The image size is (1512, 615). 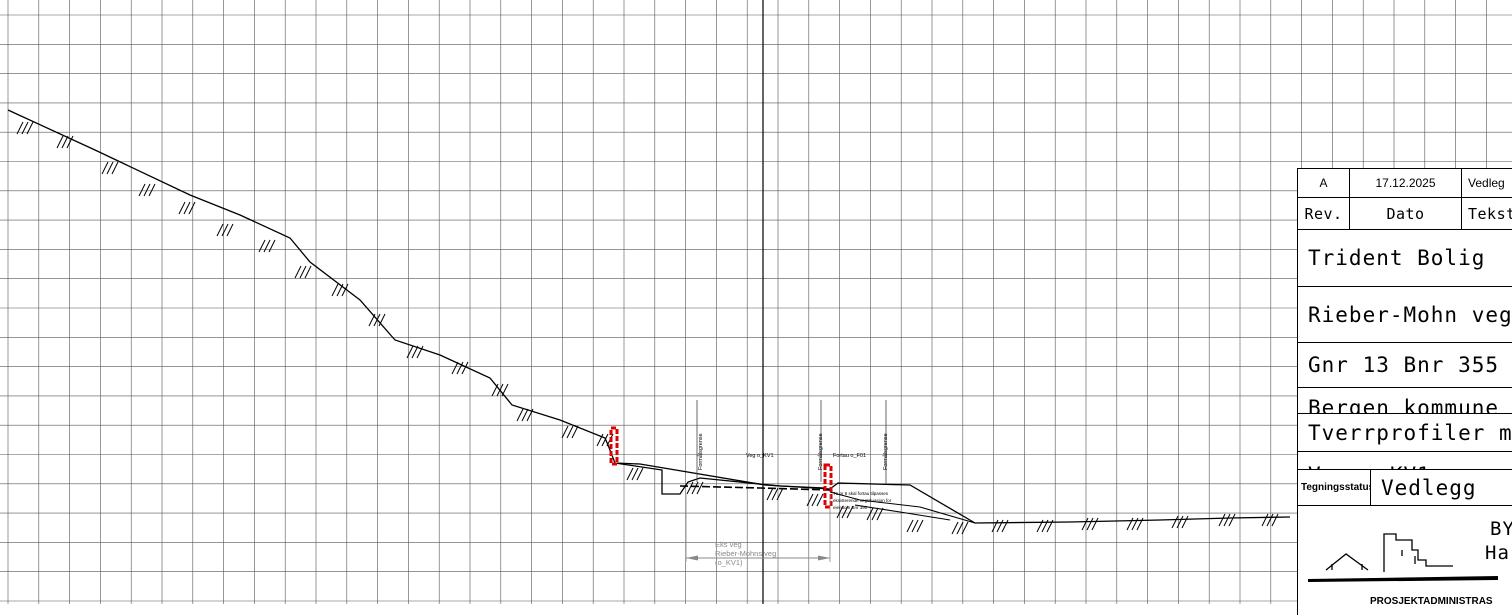 What do you see at coordinates (720, 478) in the screenshot?
I see `road-surface` at bounding box center [720, 478].